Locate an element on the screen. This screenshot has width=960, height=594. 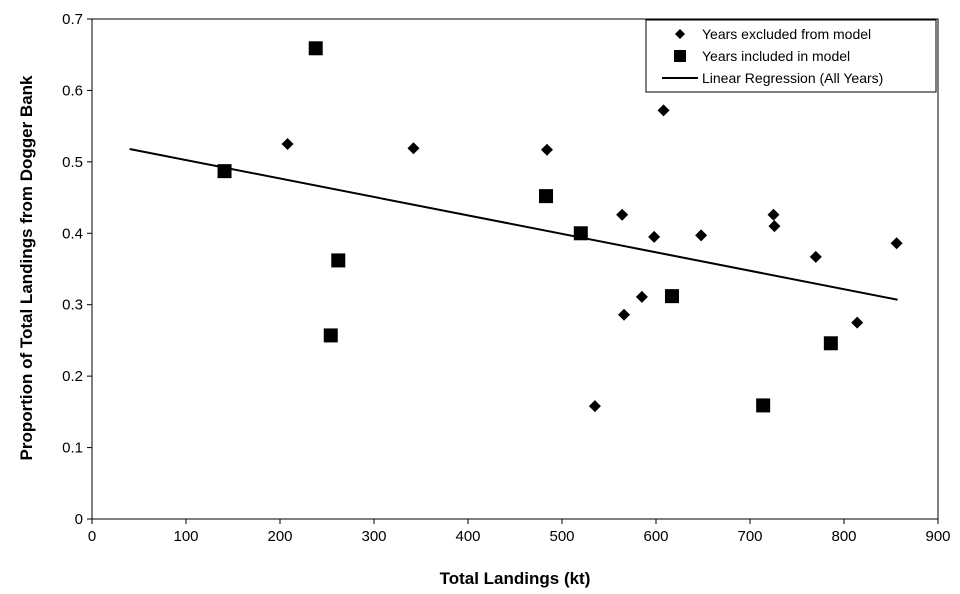
x-tick-label: 0 is located at coordinates (92, 536).